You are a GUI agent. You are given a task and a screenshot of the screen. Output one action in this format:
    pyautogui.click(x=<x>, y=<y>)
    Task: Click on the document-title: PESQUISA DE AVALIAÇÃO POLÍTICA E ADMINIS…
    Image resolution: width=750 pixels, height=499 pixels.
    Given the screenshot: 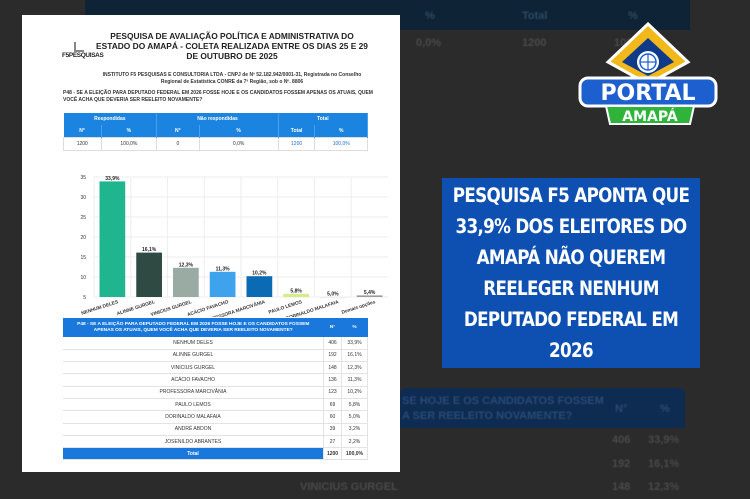 What is the action you would take?
    pyautogui.click(x=232, y=46)
    